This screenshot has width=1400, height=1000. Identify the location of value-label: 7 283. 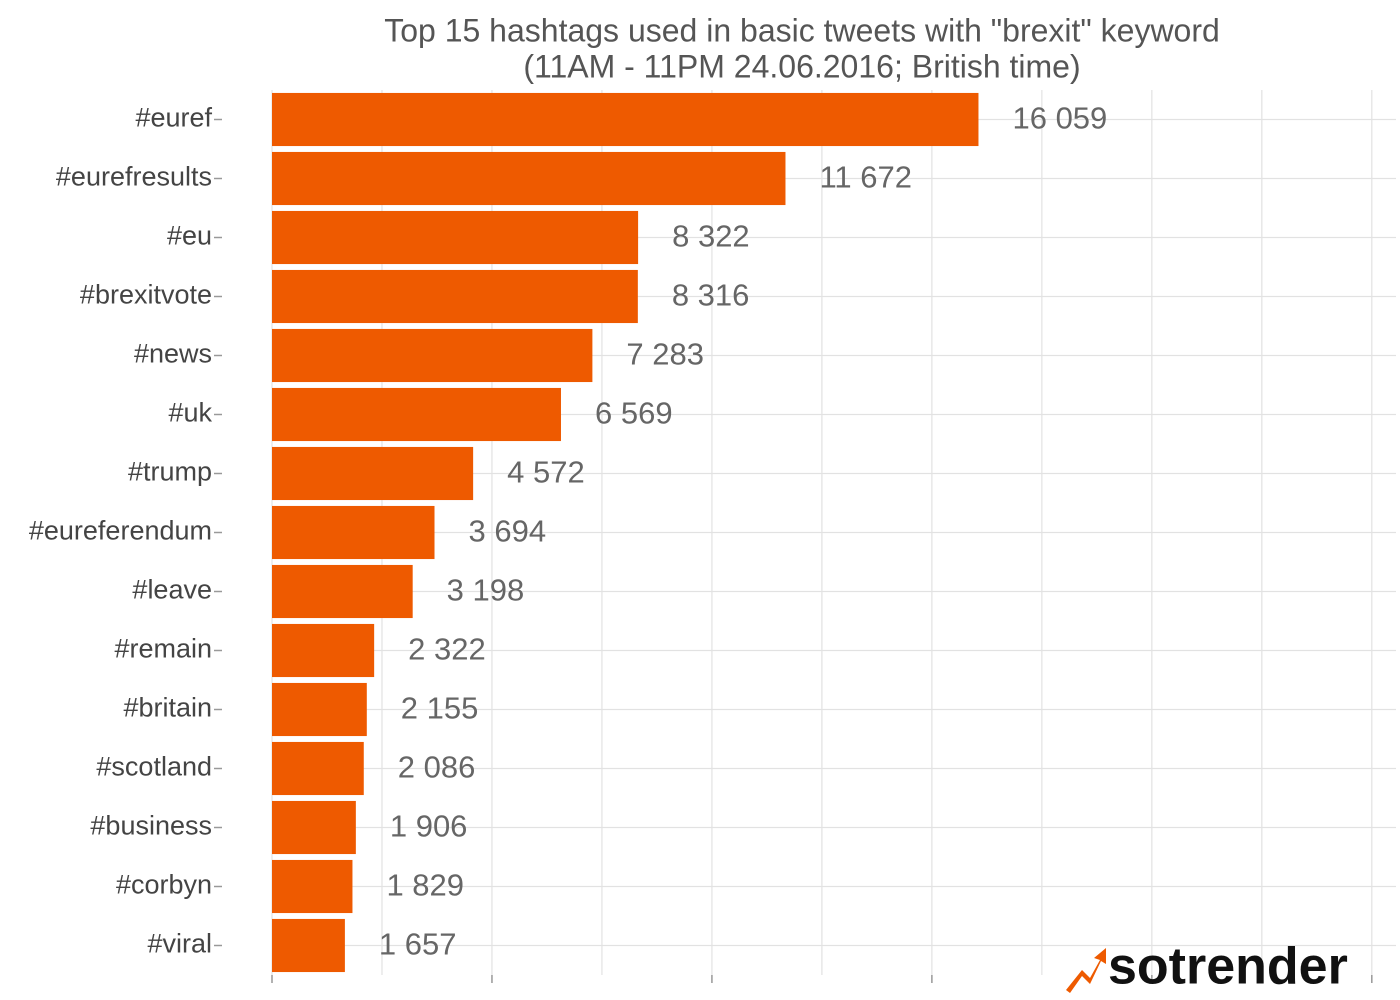
(665, 354).